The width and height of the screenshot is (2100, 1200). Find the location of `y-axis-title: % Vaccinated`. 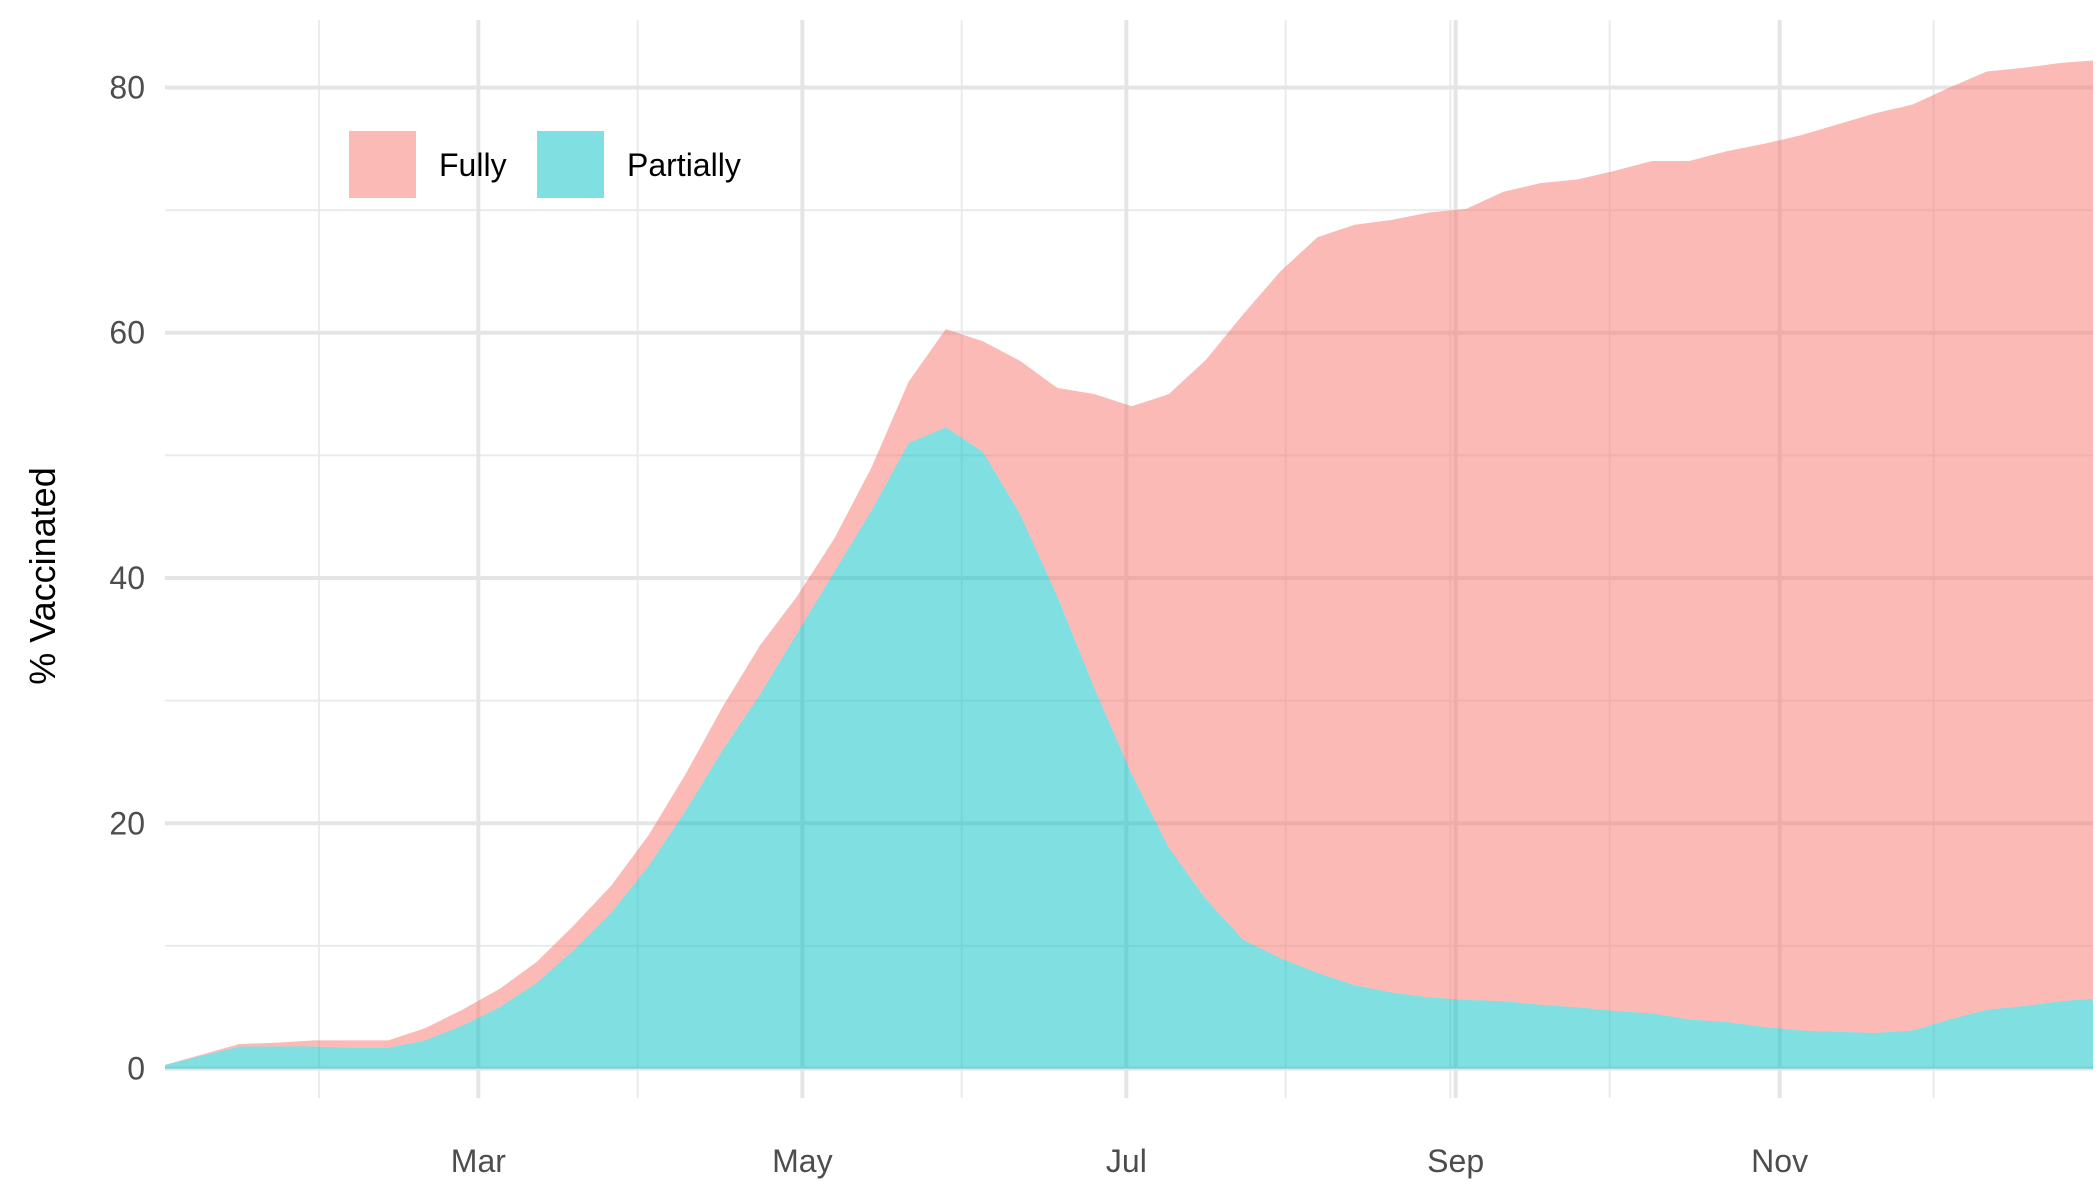

y-axis-title: % Vaccinated is located at coordinates (42, 575).